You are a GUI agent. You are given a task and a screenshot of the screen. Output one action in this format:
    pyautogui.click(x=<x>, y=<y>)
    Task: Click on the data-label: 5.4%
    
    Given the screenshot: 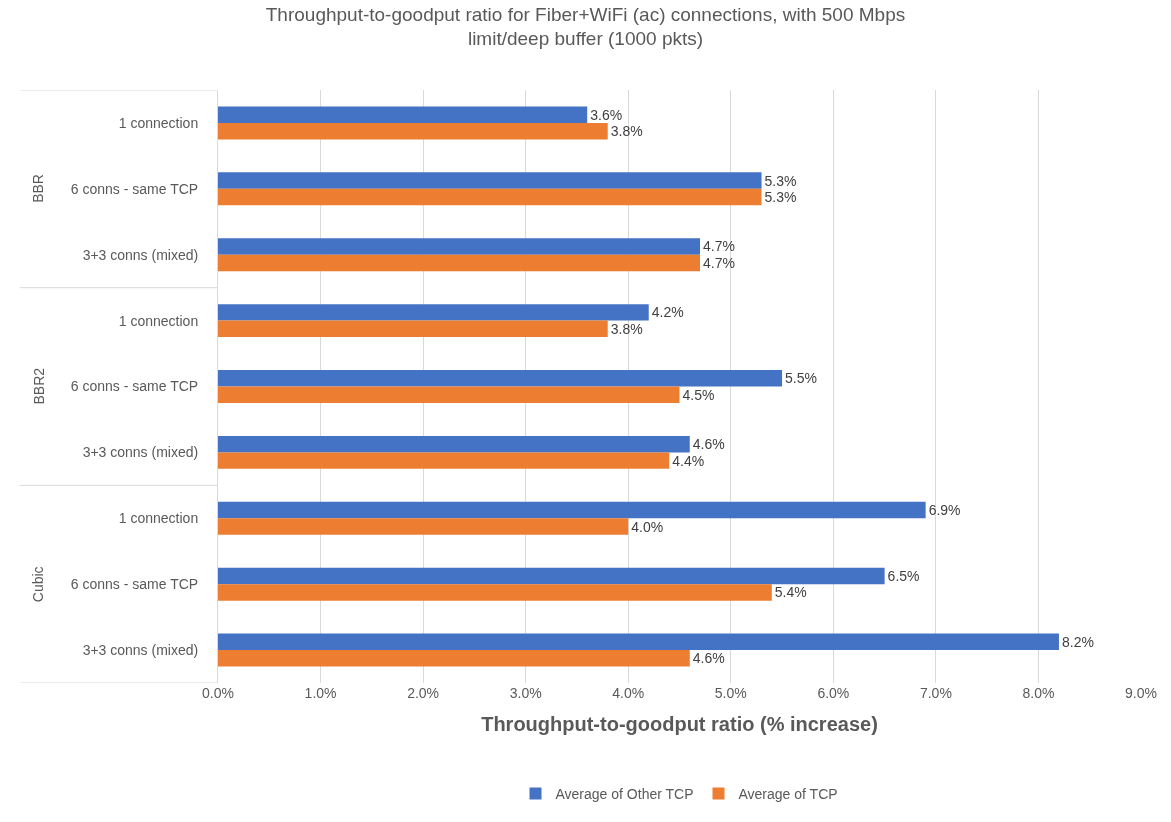 What is the action you would take?
    pyautogui.click(x=790, y=592)
    